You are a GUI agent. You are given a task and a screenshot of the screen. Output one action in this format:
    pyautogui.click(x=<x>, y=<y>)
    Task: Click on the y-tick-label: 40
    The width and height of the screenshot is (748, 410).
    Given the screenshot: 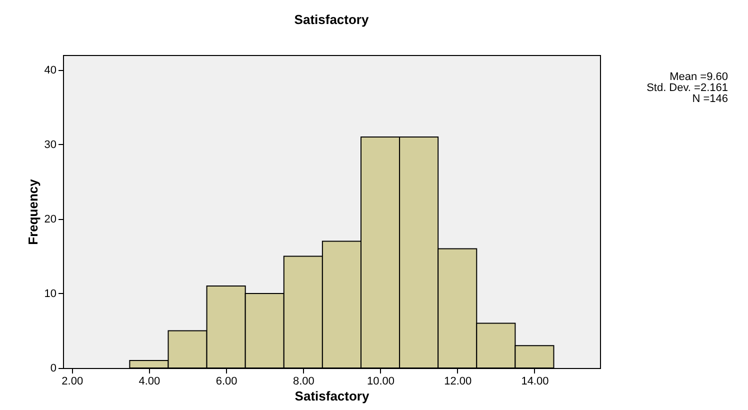 What is the action you would take?
    pyautogui.click(x=50, y=70)
    